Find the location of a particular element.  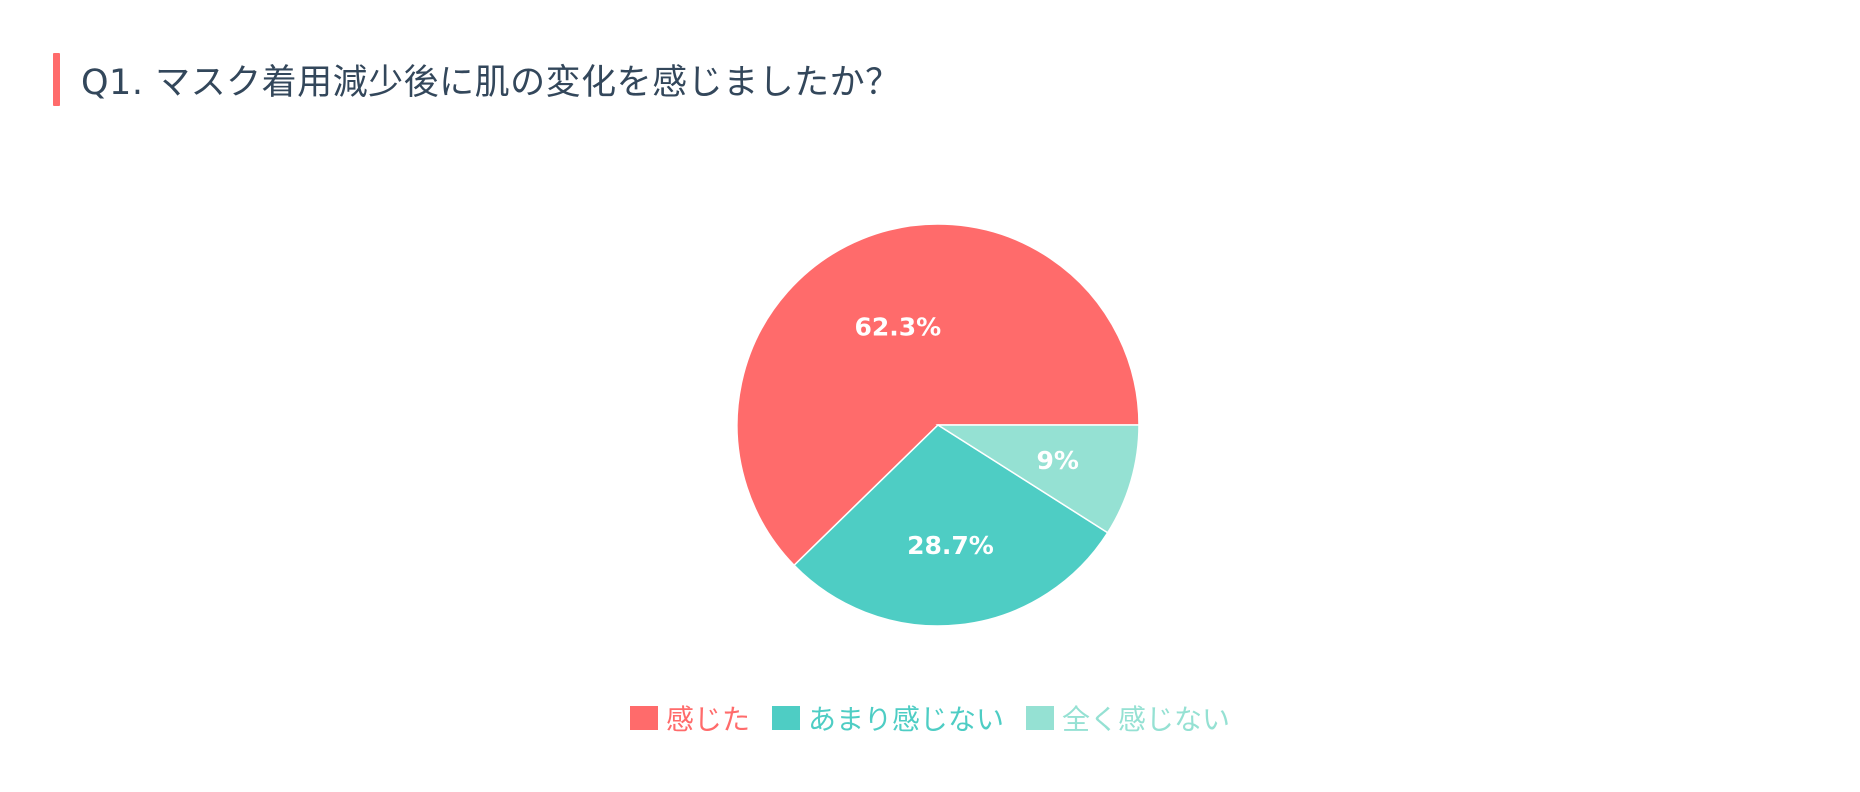

slice-label-2: 28.7% is located at coordinates (950, 545).